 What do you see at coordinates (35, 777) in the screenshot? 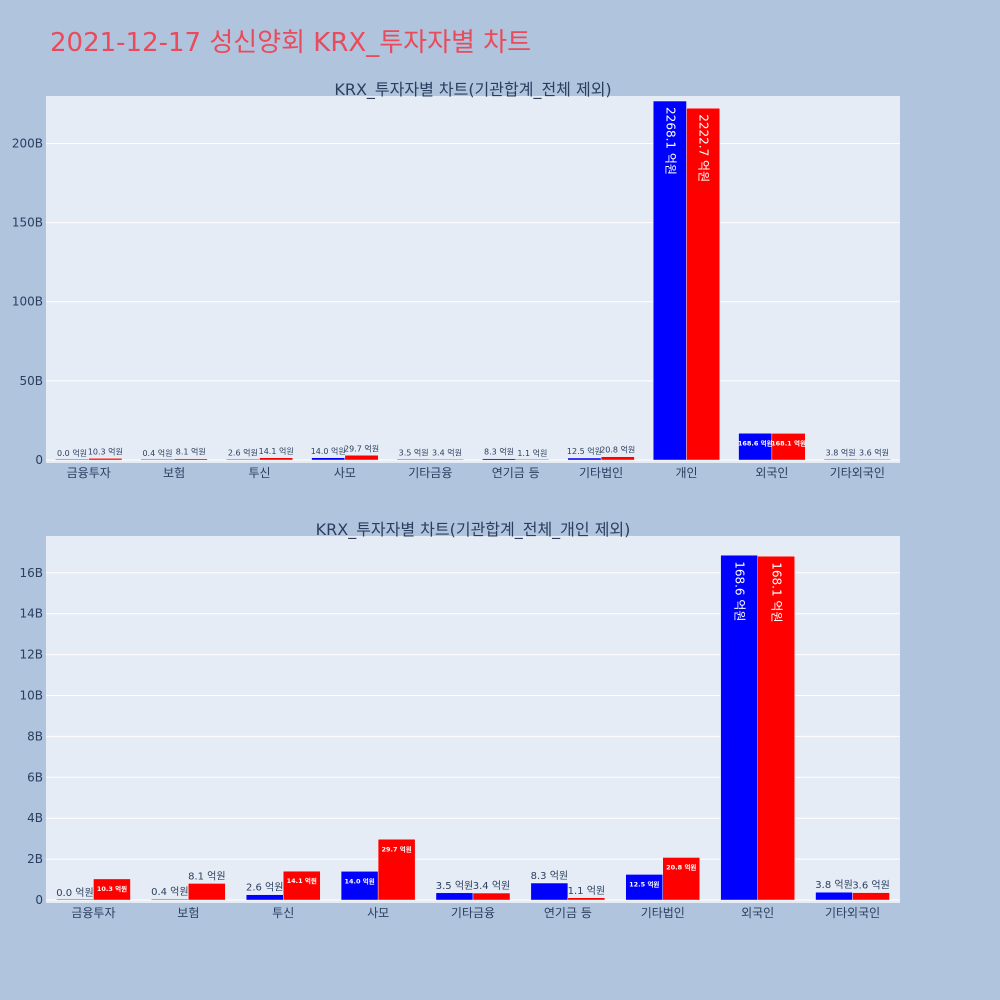
I see `y-tick-label: 6B` at bounding box center [35, 777].